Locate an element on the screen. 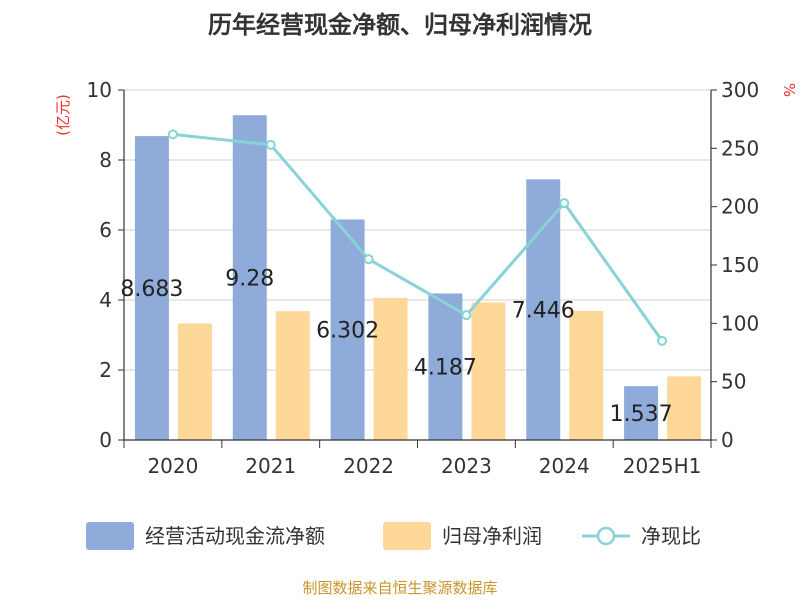 The image size is (800, 600). y-left-tick-label: 2 is located at coordinates (105, 370).